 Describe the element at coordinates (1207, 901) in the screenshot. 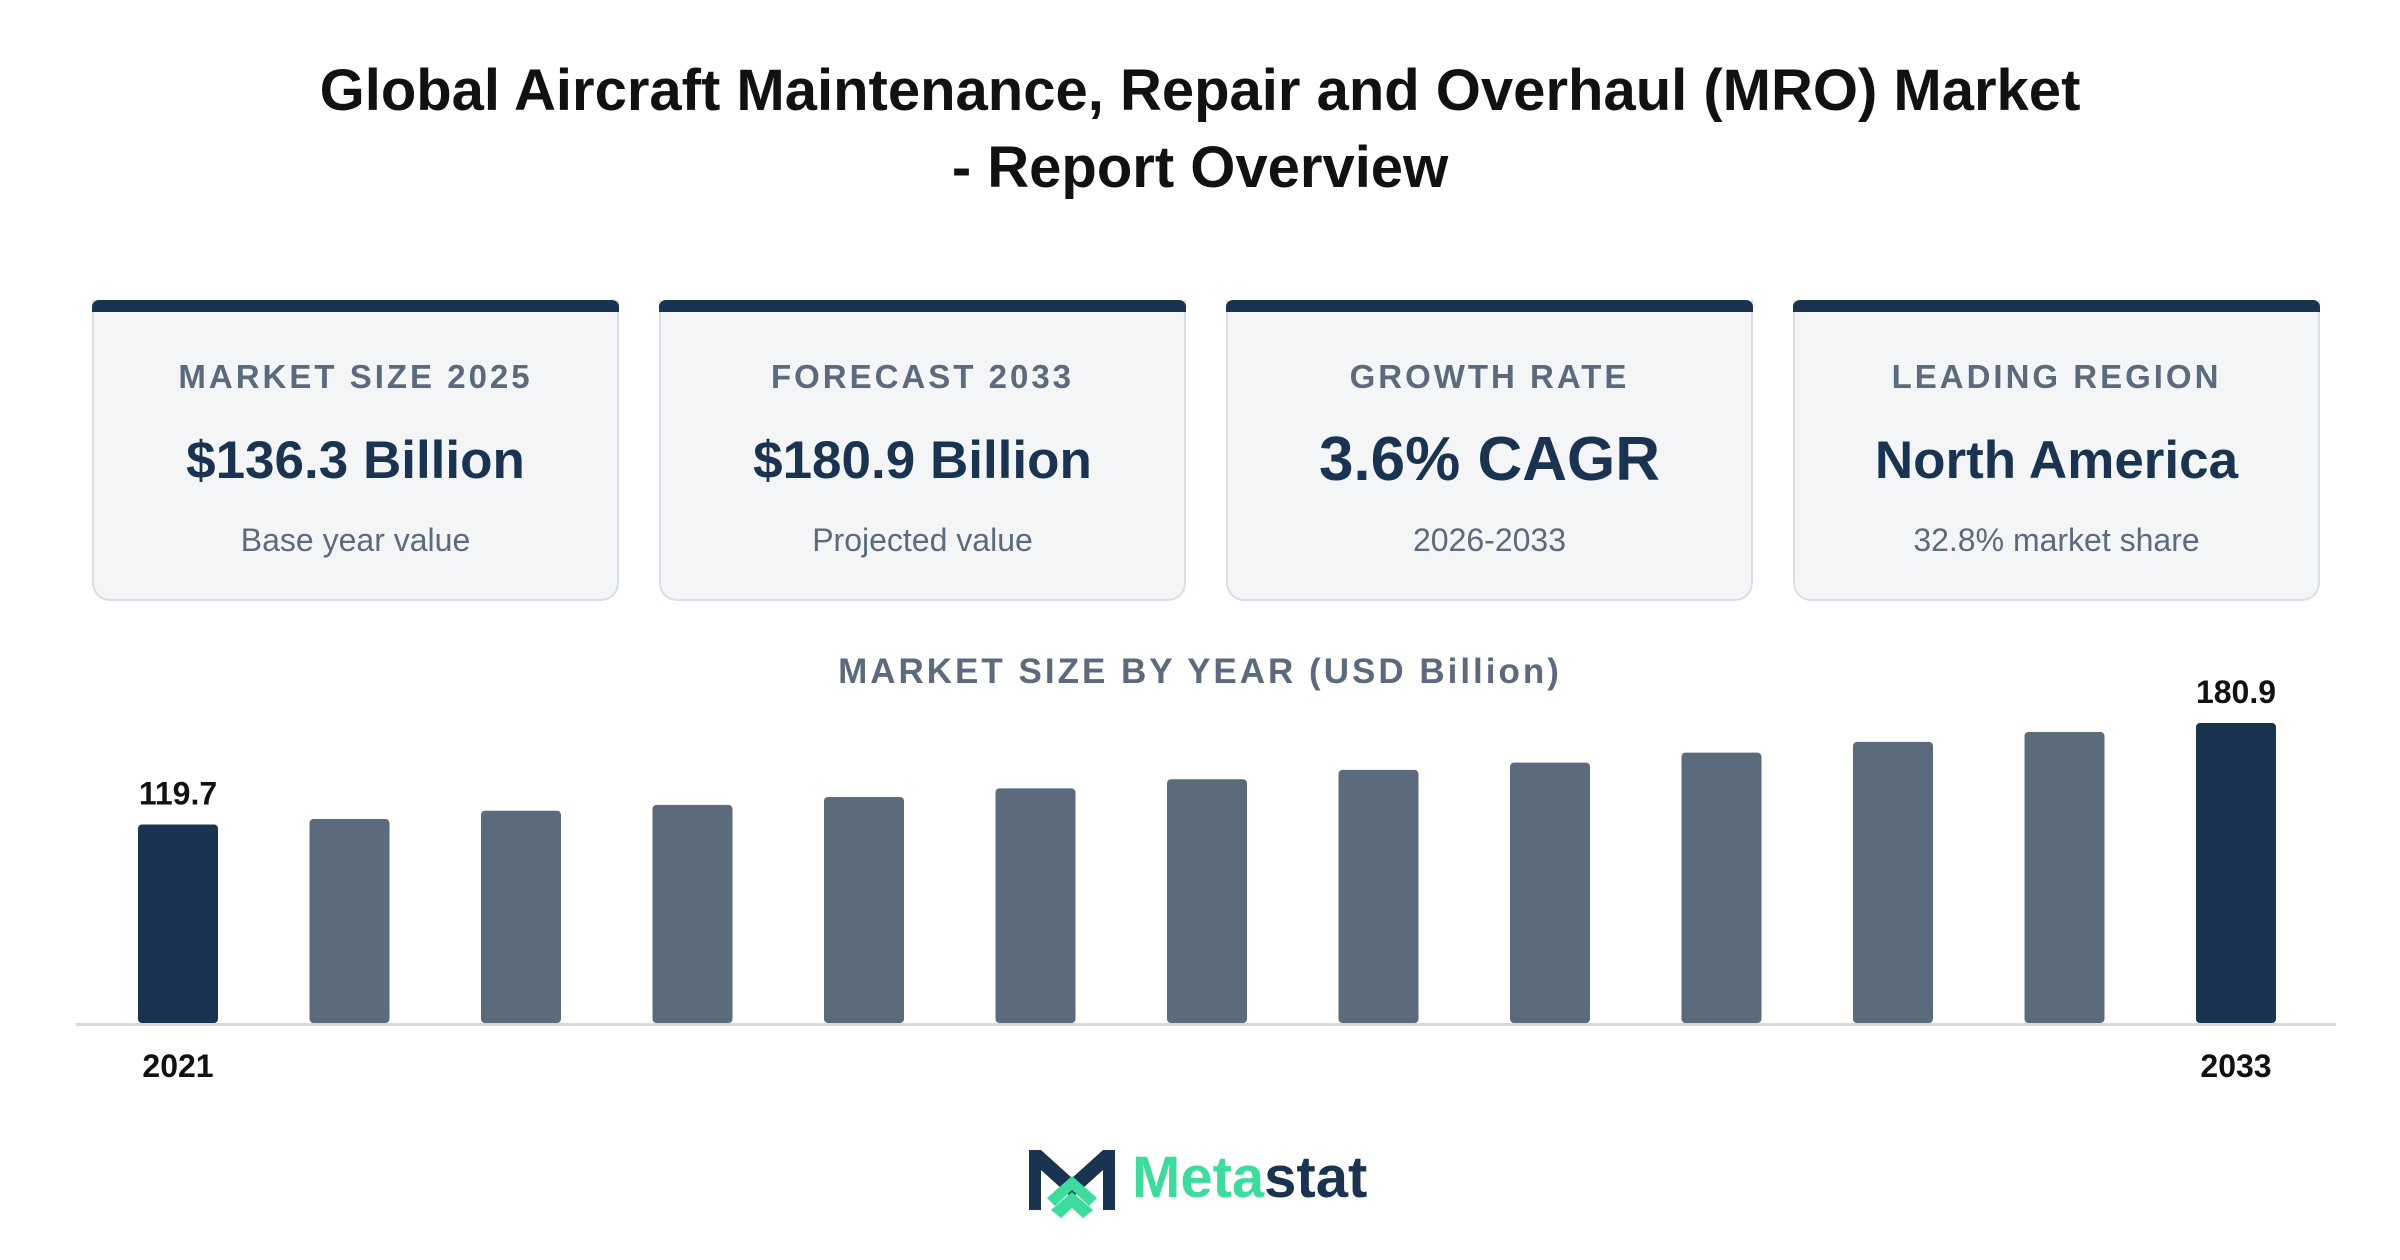

I see `bar-2027` at that location.